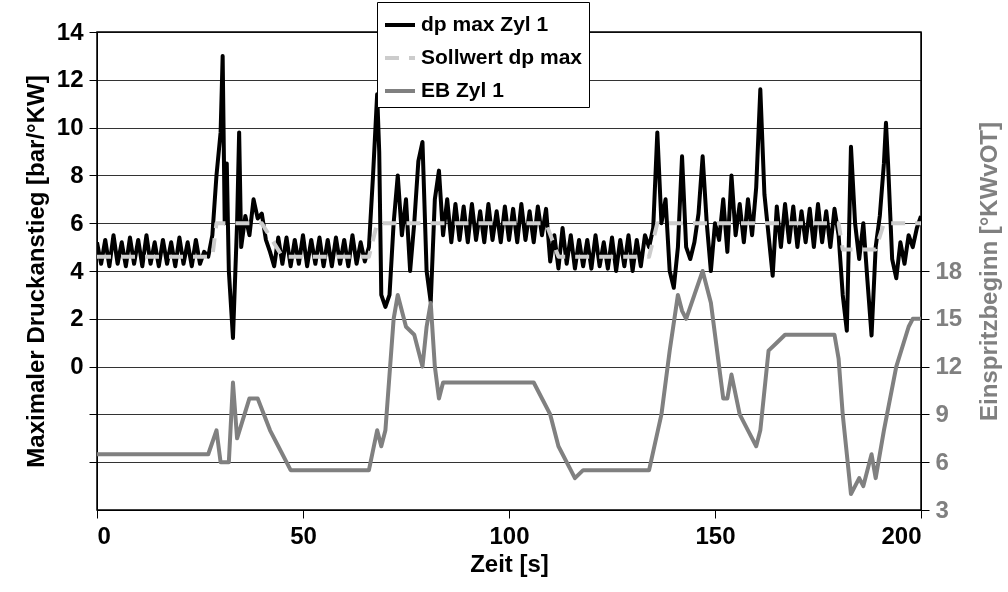 Image resolution: width=1008 pixels, height=592 pixels. Describe the element at coordinates (509, 563) in the screenshot. I see `x-axis-title: Zeit [s]` at that location.